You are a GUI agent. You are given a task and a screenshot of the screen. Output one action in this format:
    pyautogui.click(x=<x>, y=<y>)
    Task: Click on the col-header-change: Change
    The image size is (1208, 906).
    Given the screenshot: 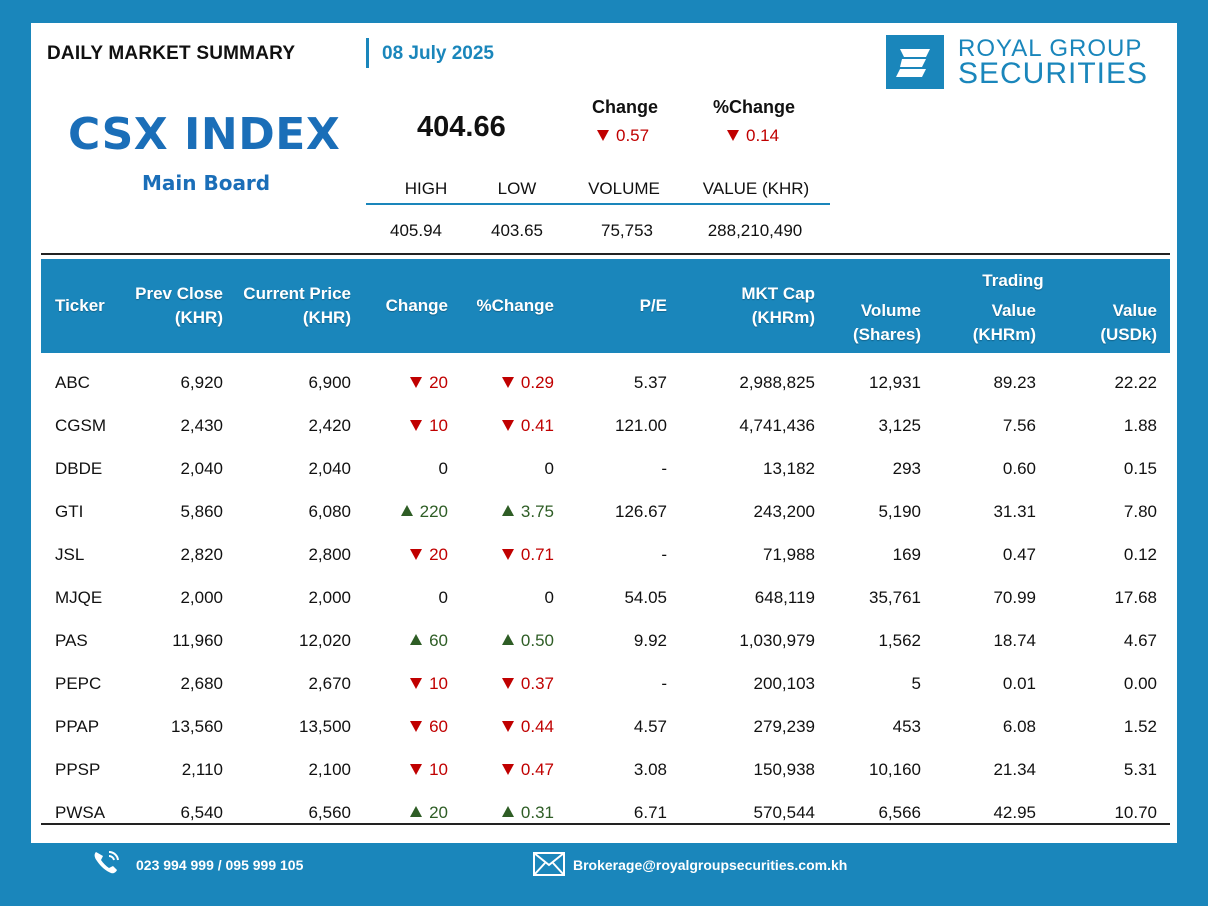 What is the action you would take?
    pyautogui.click(x=412, y=306)
    